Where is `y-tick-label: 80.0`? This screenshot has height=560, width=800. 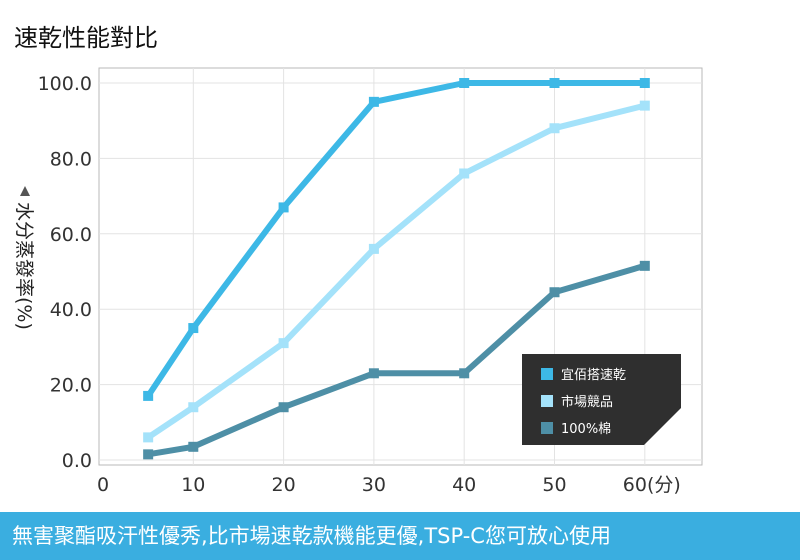
y-tick-label: 80.0 is located at coordinates (71, 159).